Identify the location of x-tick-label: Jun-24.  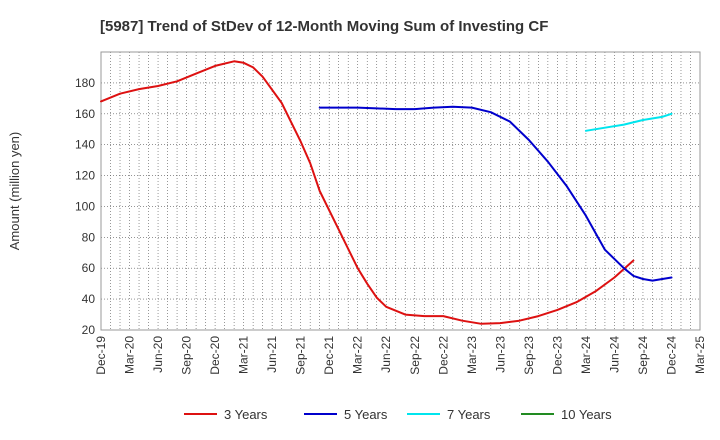
(614, 354).